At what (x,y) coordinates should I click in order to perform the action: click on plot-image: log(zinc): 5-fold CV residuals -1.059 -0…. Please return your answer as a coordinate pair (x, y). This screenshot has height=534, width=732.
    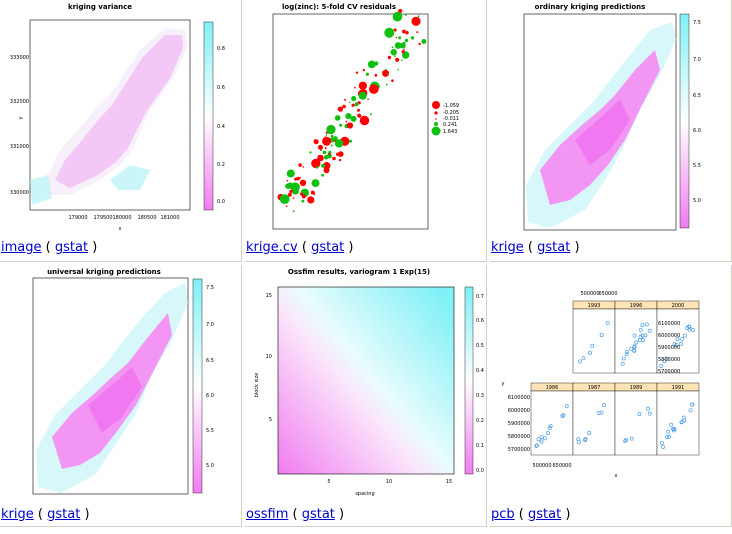
    Looking at the image, I should click on (365, 119).